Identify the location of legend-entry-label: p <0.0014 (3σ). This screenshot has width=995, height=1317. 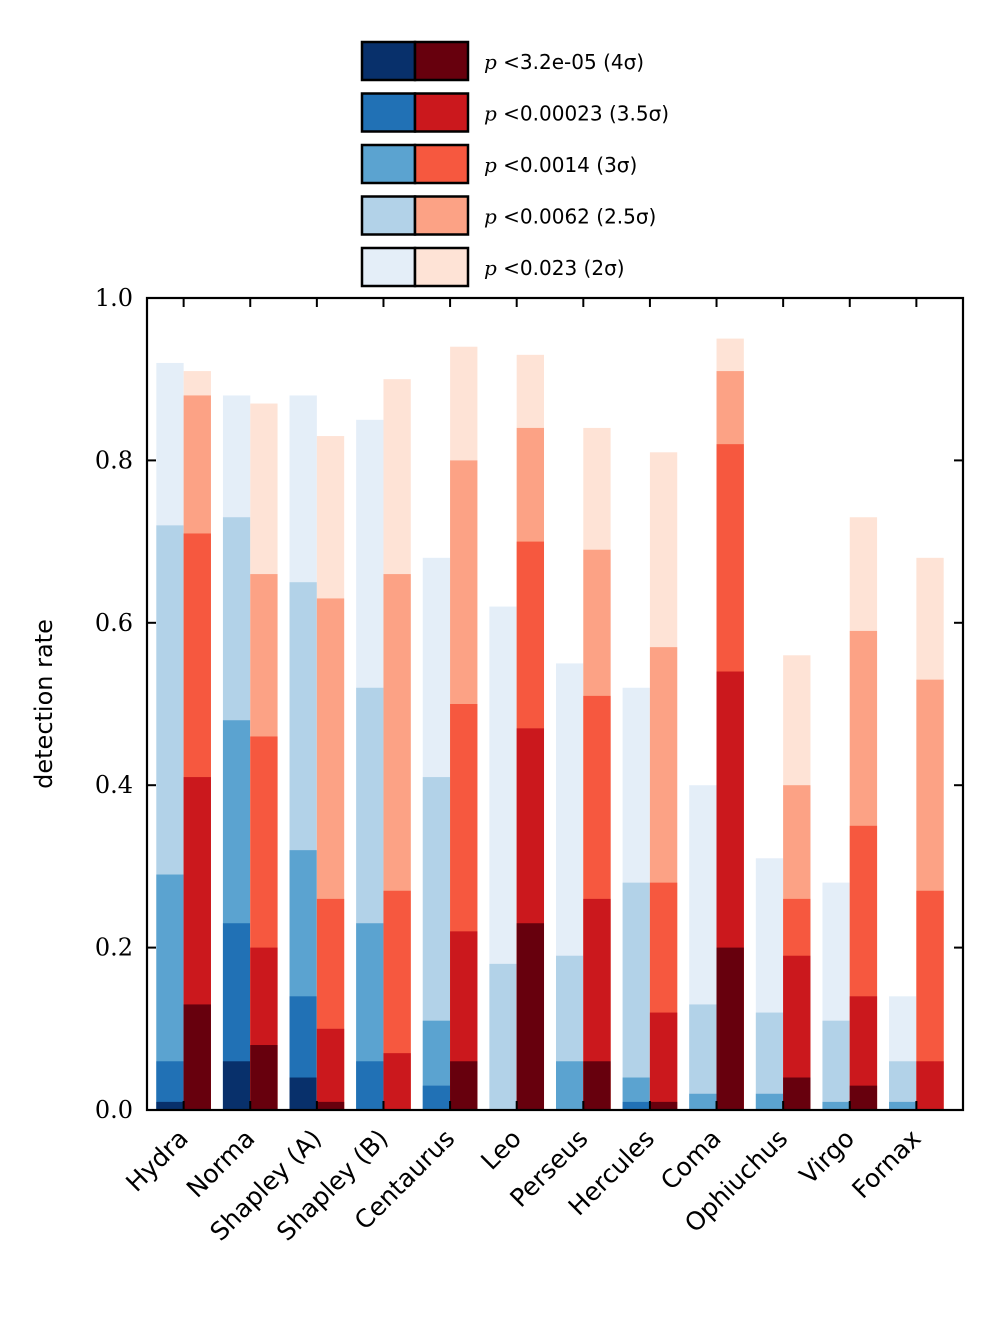
(560, 165).